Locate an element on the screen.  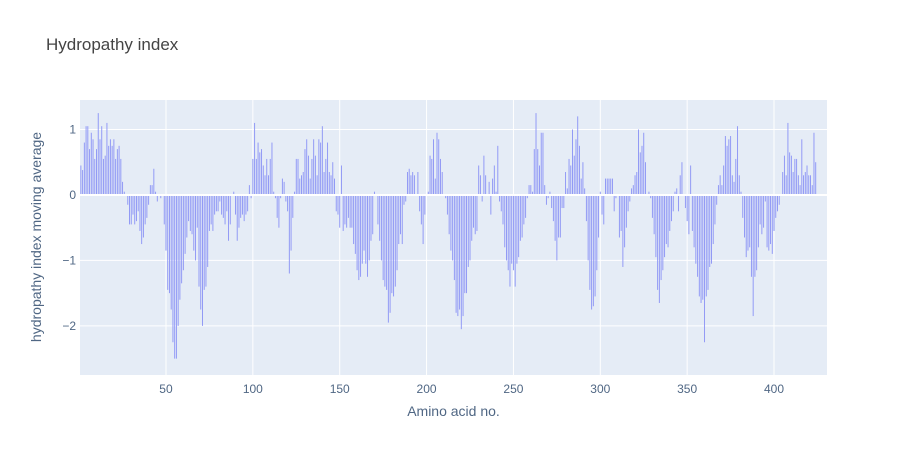
x-tick-label: 300 is located at coordinates (600, 389).